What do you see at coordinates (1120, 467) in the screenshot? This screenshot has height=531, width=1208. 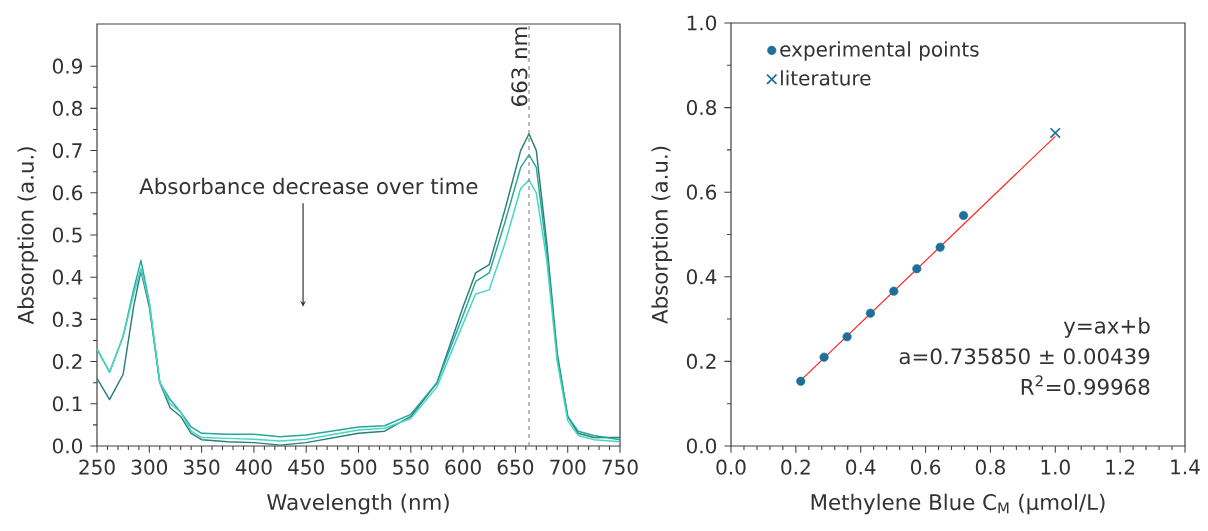 I see `x-tick-label: 1.2` at bounding box center [1120, 467].